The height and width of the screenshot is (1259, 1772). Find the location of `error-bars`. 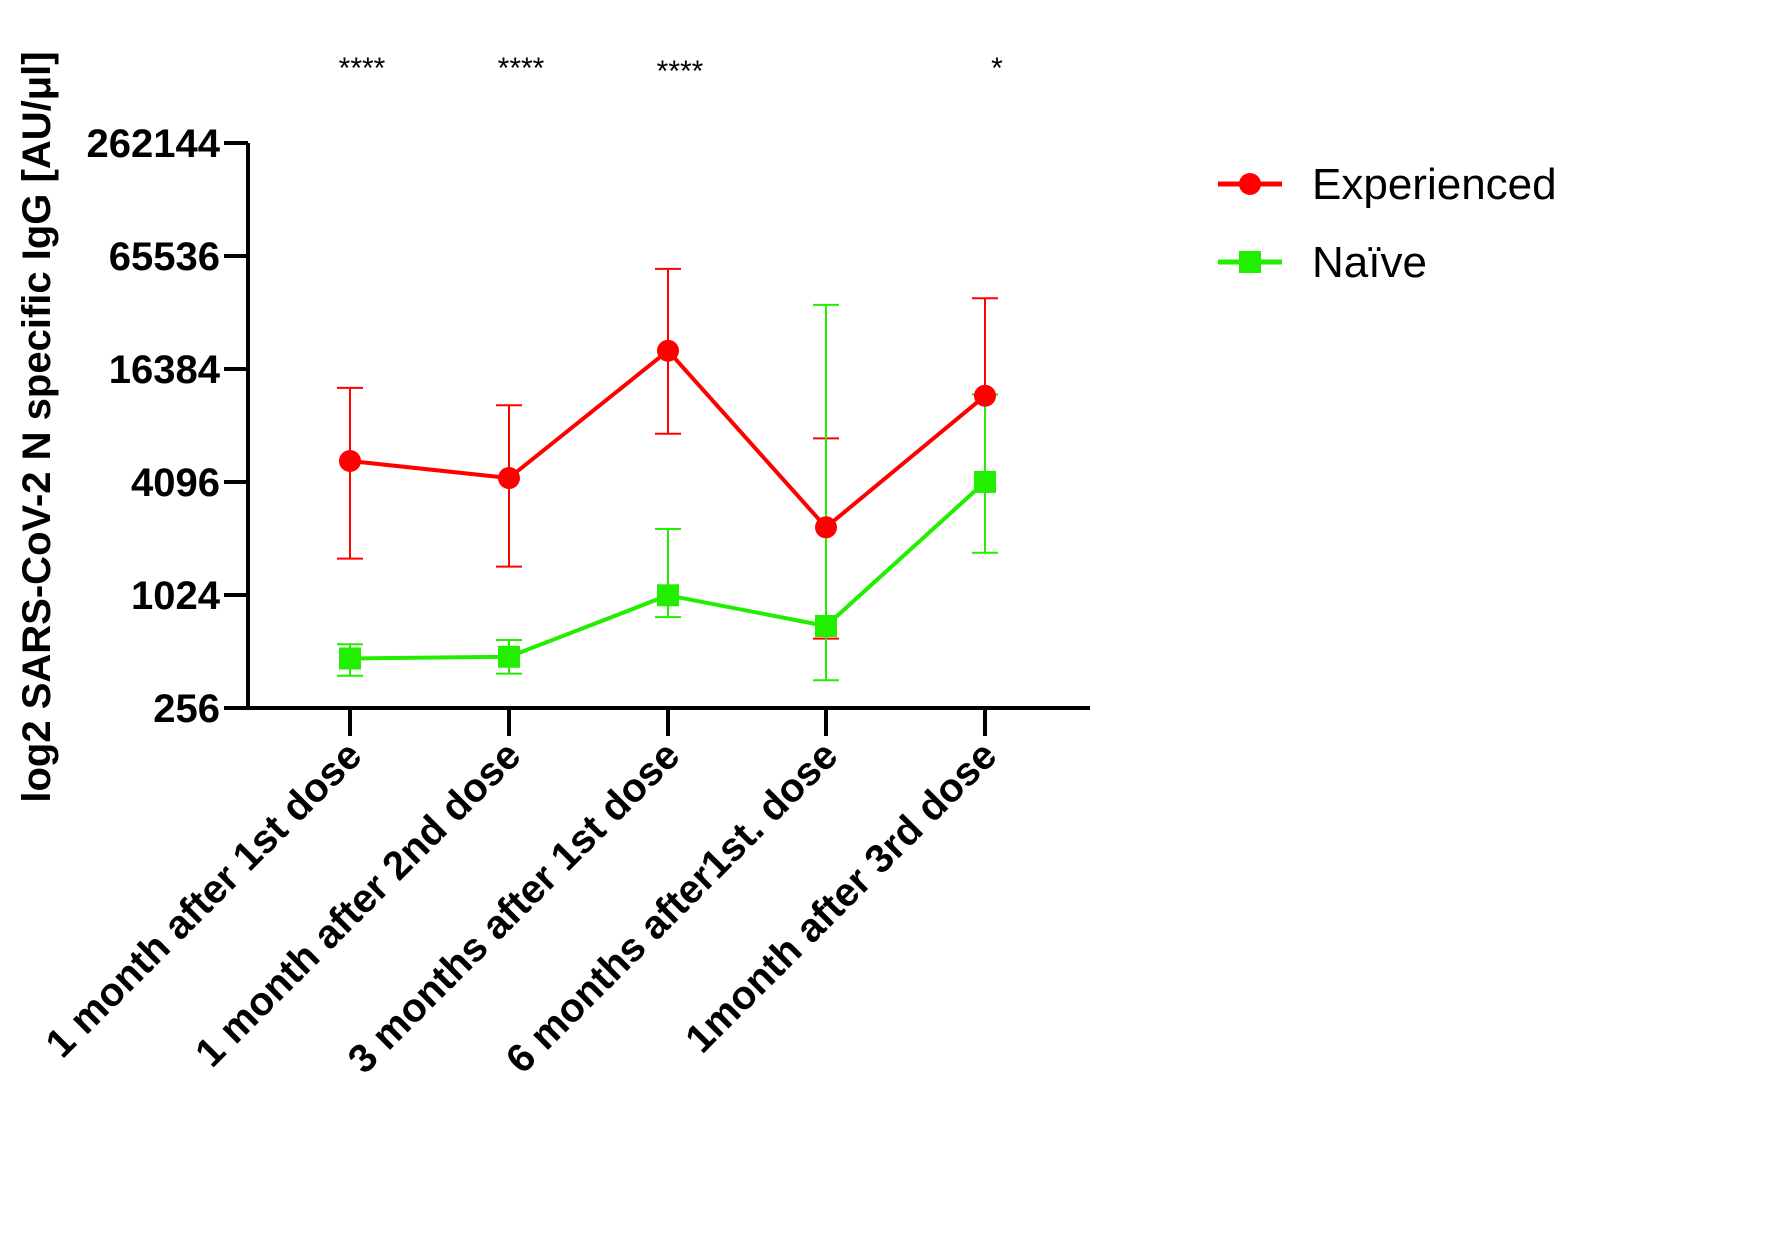

error-bars is located at coordinates (667, 474).